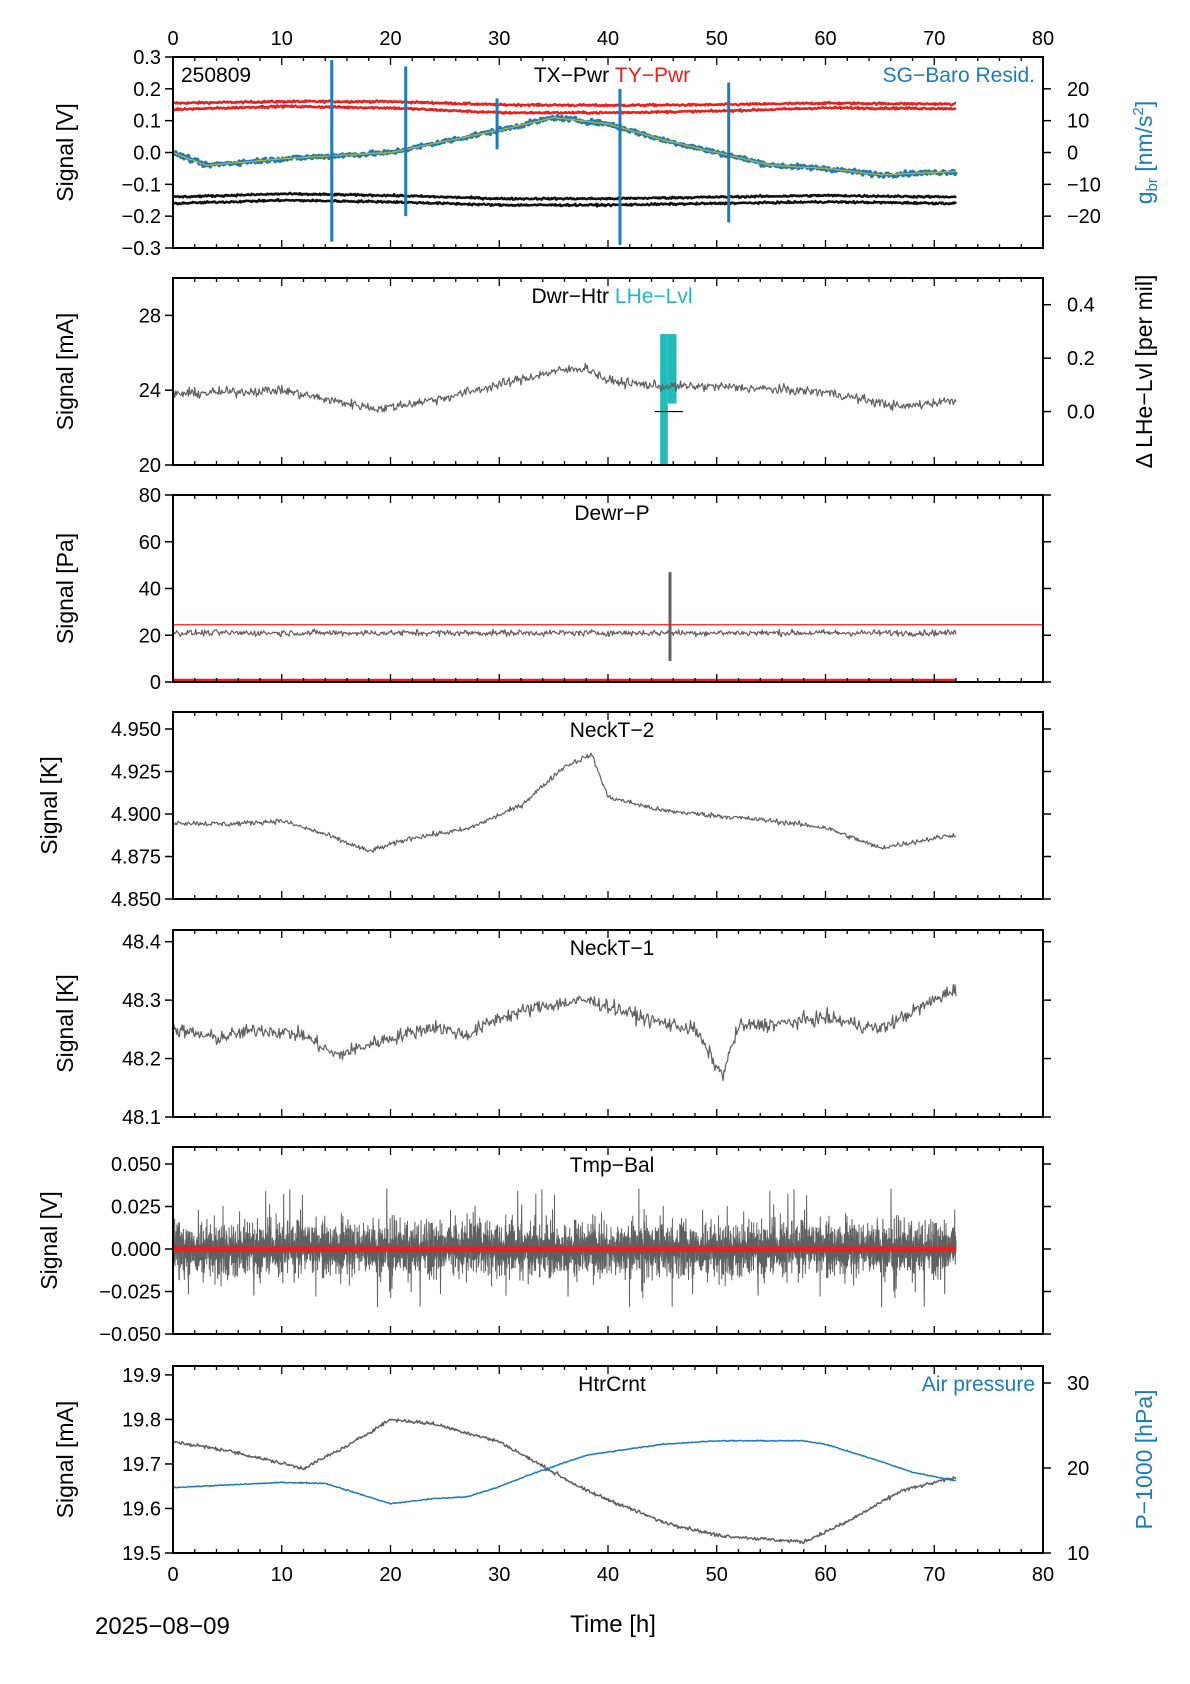 The width and height of the screenshot is (1190, 1684). I want to click on y-axis-label: Signal [Pa], so click(65, 588).